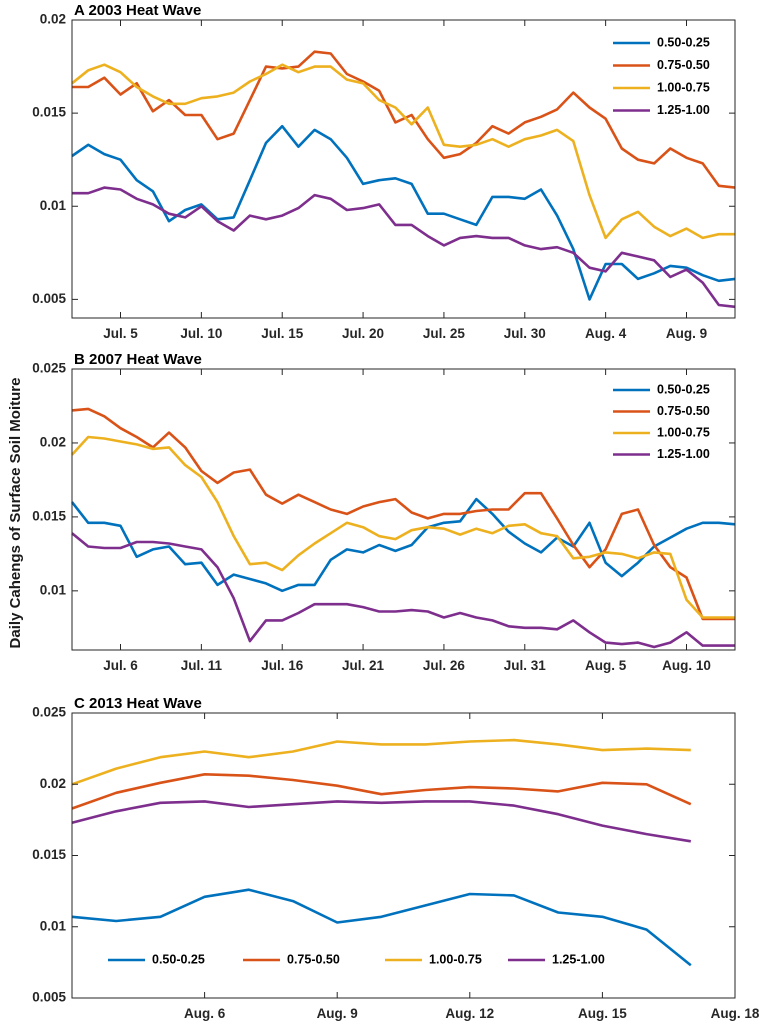 This screenshot has width=765, height=1026. What do you see at coordinates (137, 10) in the screenshot?
I see `panel-title: A 2003 Heat Wave` at bounding box center [137, 10].